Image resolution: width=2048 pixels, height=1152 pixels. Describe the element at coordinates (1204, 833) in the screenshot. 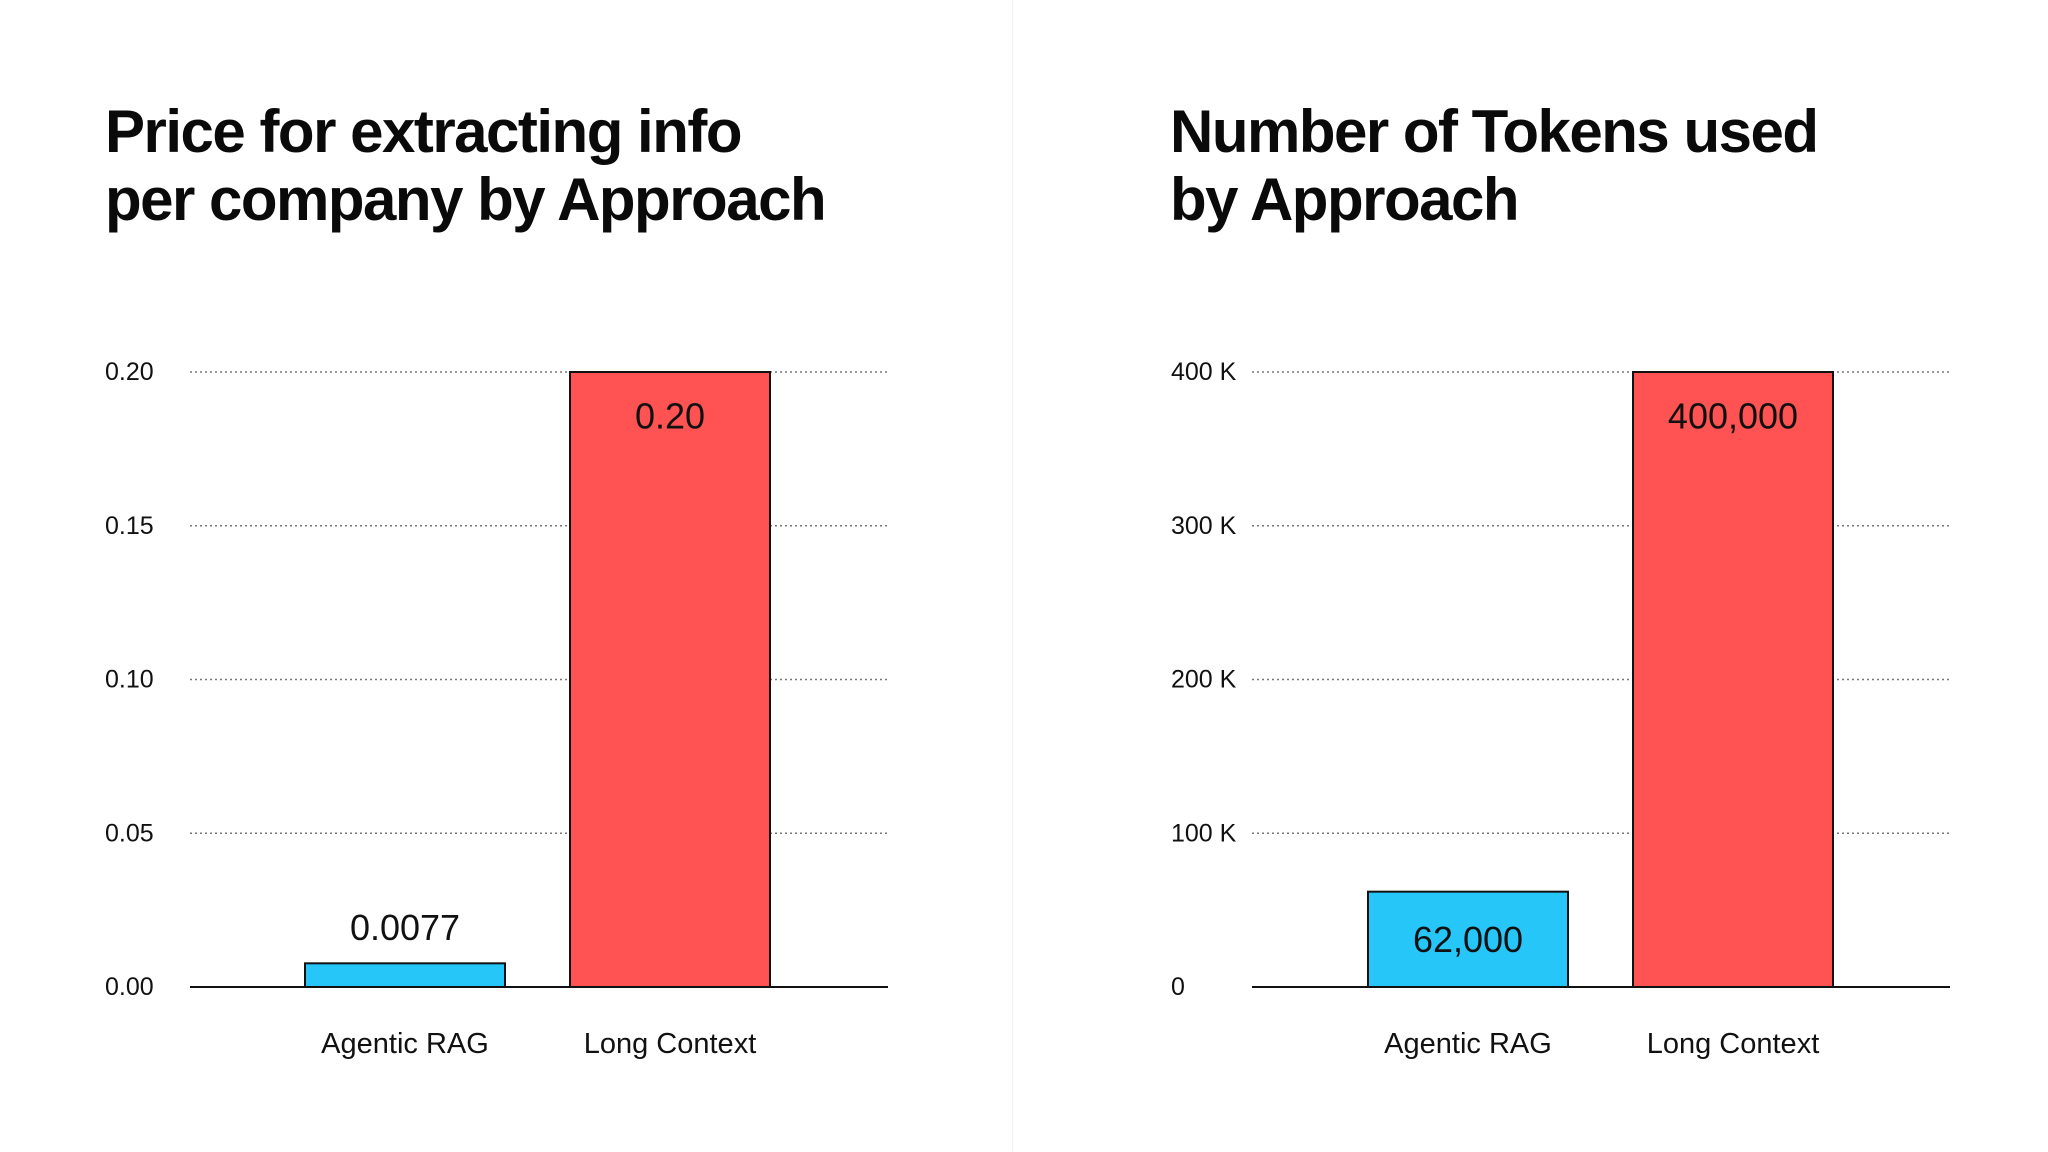

I see `y-tick-label: 100 K` at that location.